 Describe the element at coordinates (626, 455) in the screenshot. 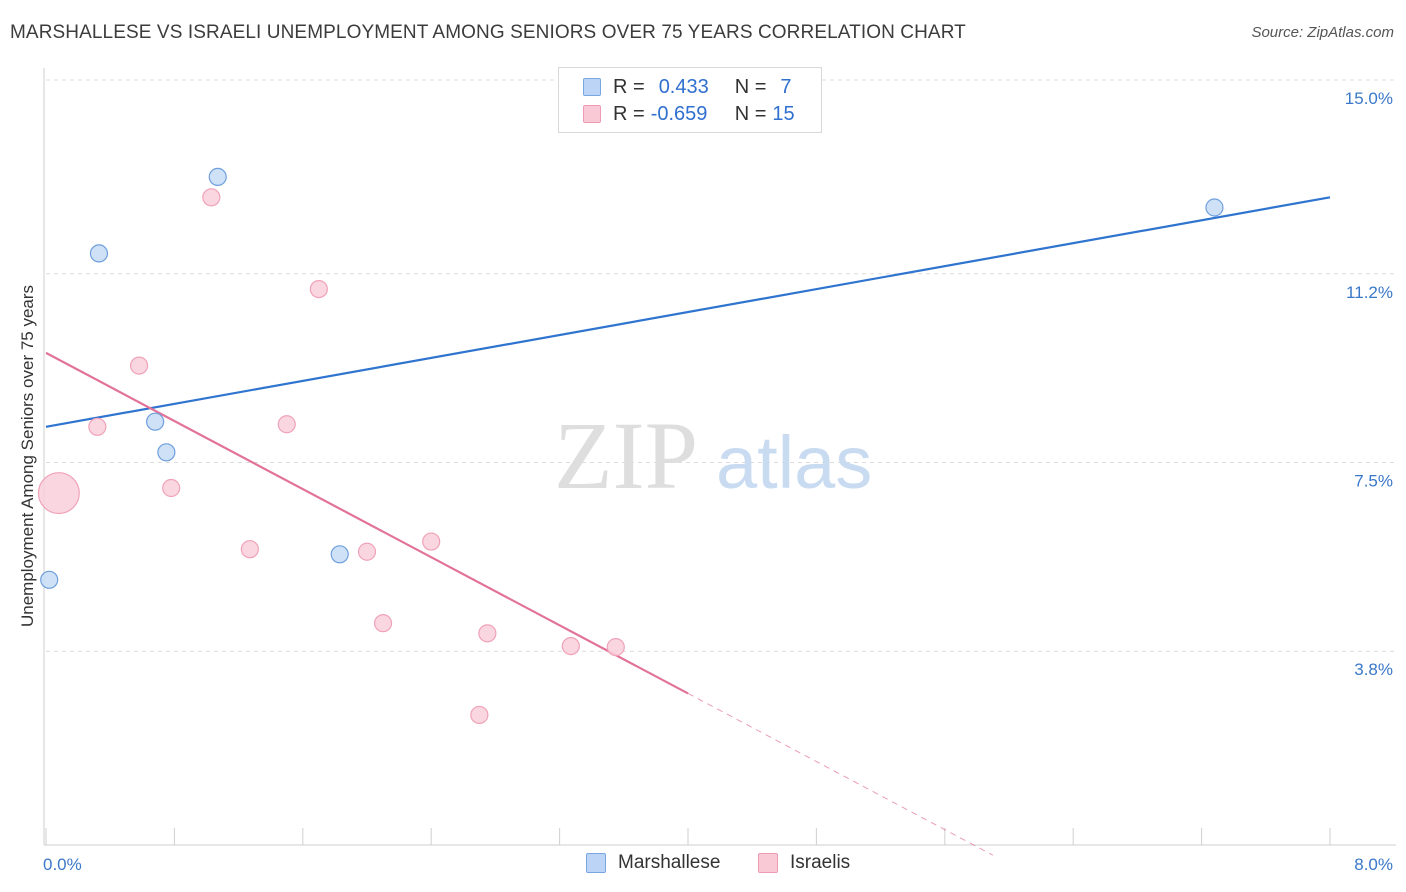

I see `watermark-zip: ZIP` at that location.